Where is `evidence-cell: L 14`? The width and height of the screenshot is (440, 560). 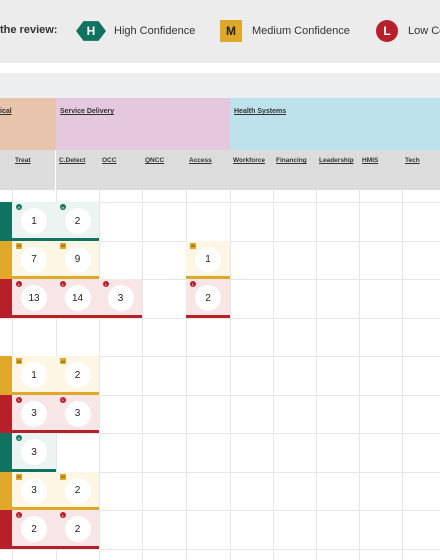
evidence-cell: L 14 is located at coordinates (77, 298).